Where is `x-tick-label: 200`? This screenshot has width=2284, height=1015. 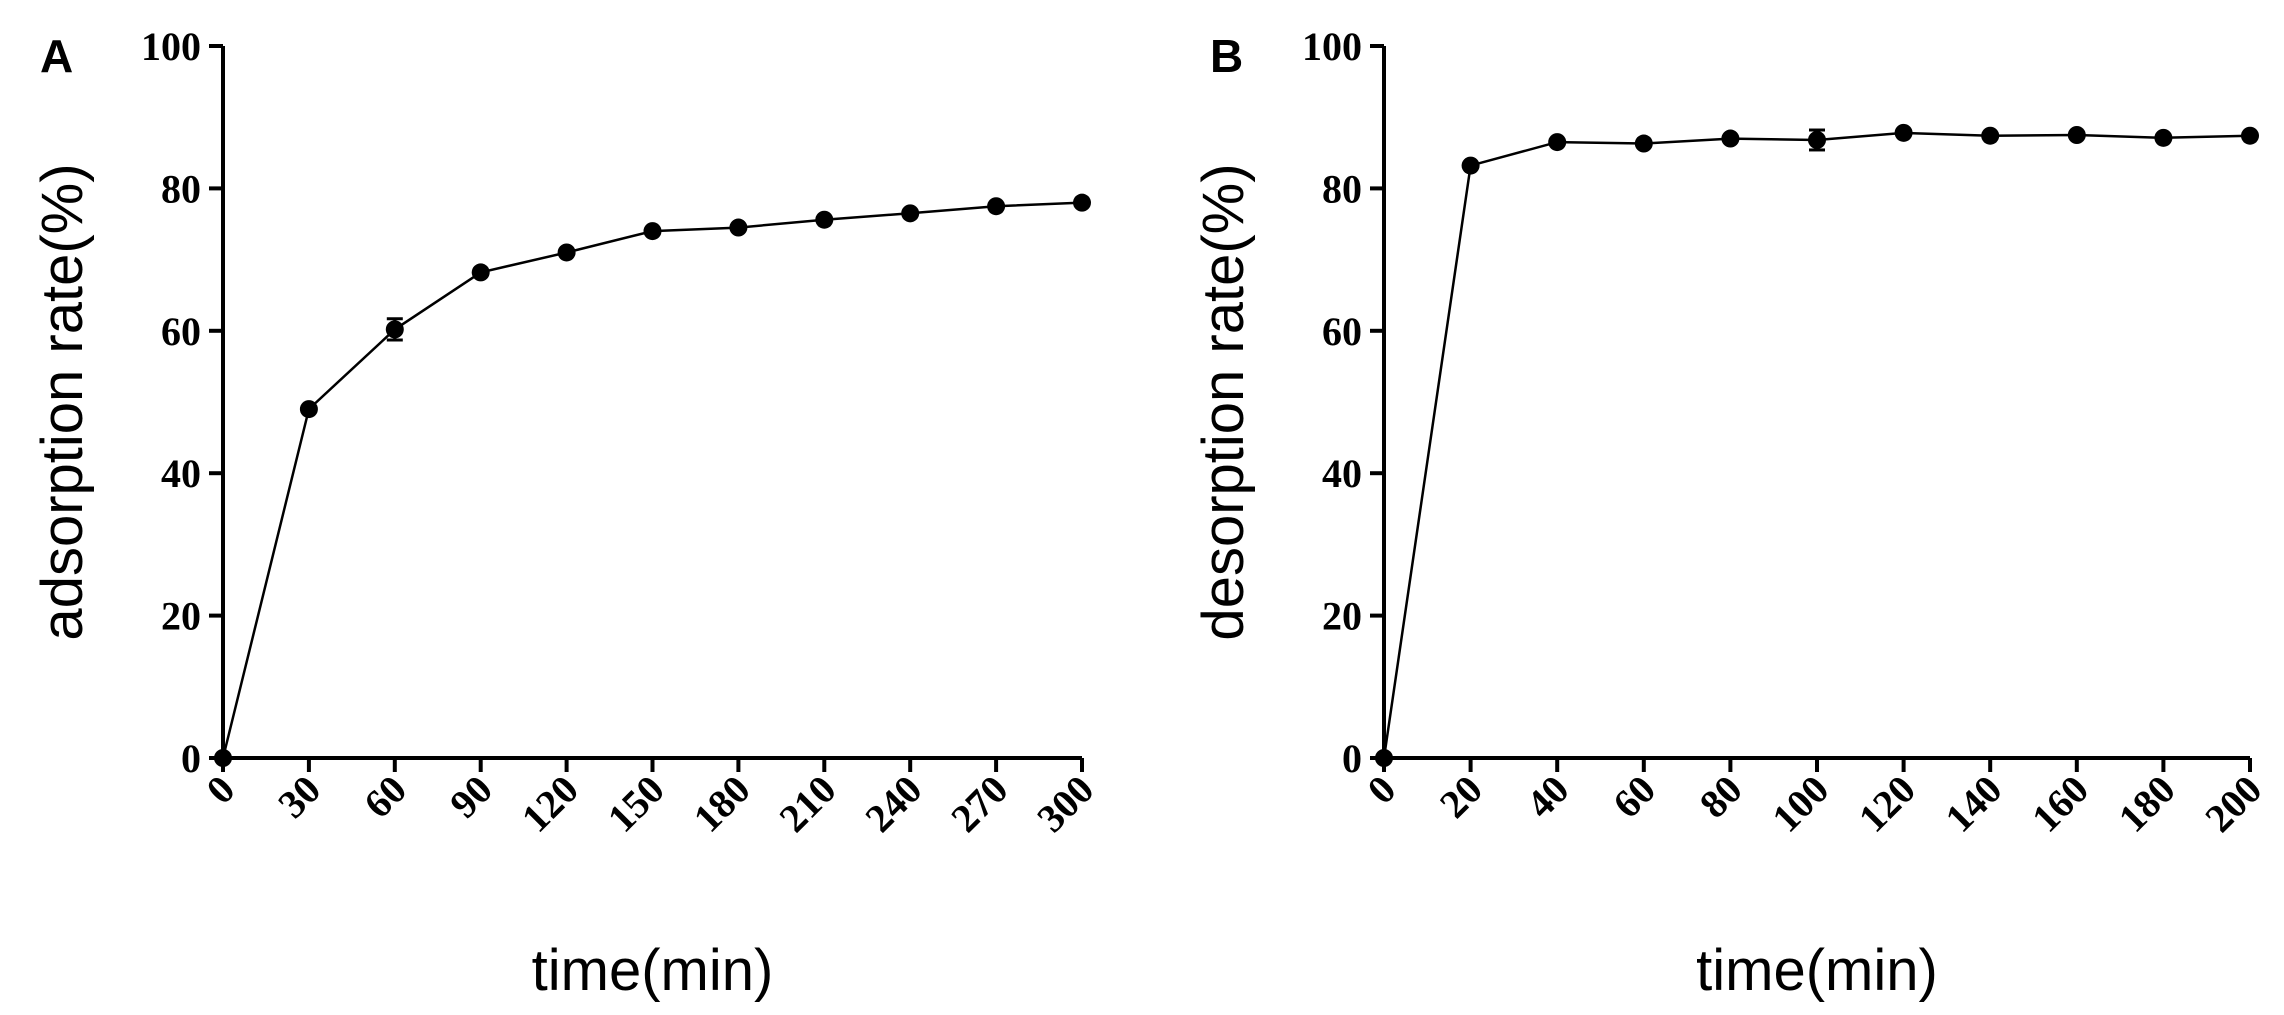
x-tick-label: 200 is located at coordinates (2233, 804).